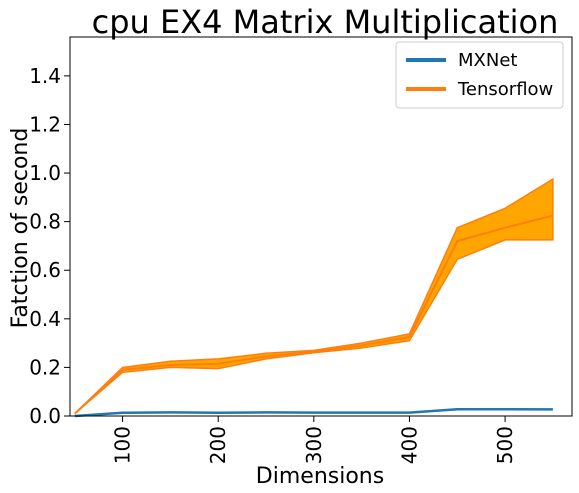 The image size is (579, 493). What do you see at coordinates (45, 416) in the screenshot?
I see `y-tick-label: 0.0` at bounding box center [45, 416].